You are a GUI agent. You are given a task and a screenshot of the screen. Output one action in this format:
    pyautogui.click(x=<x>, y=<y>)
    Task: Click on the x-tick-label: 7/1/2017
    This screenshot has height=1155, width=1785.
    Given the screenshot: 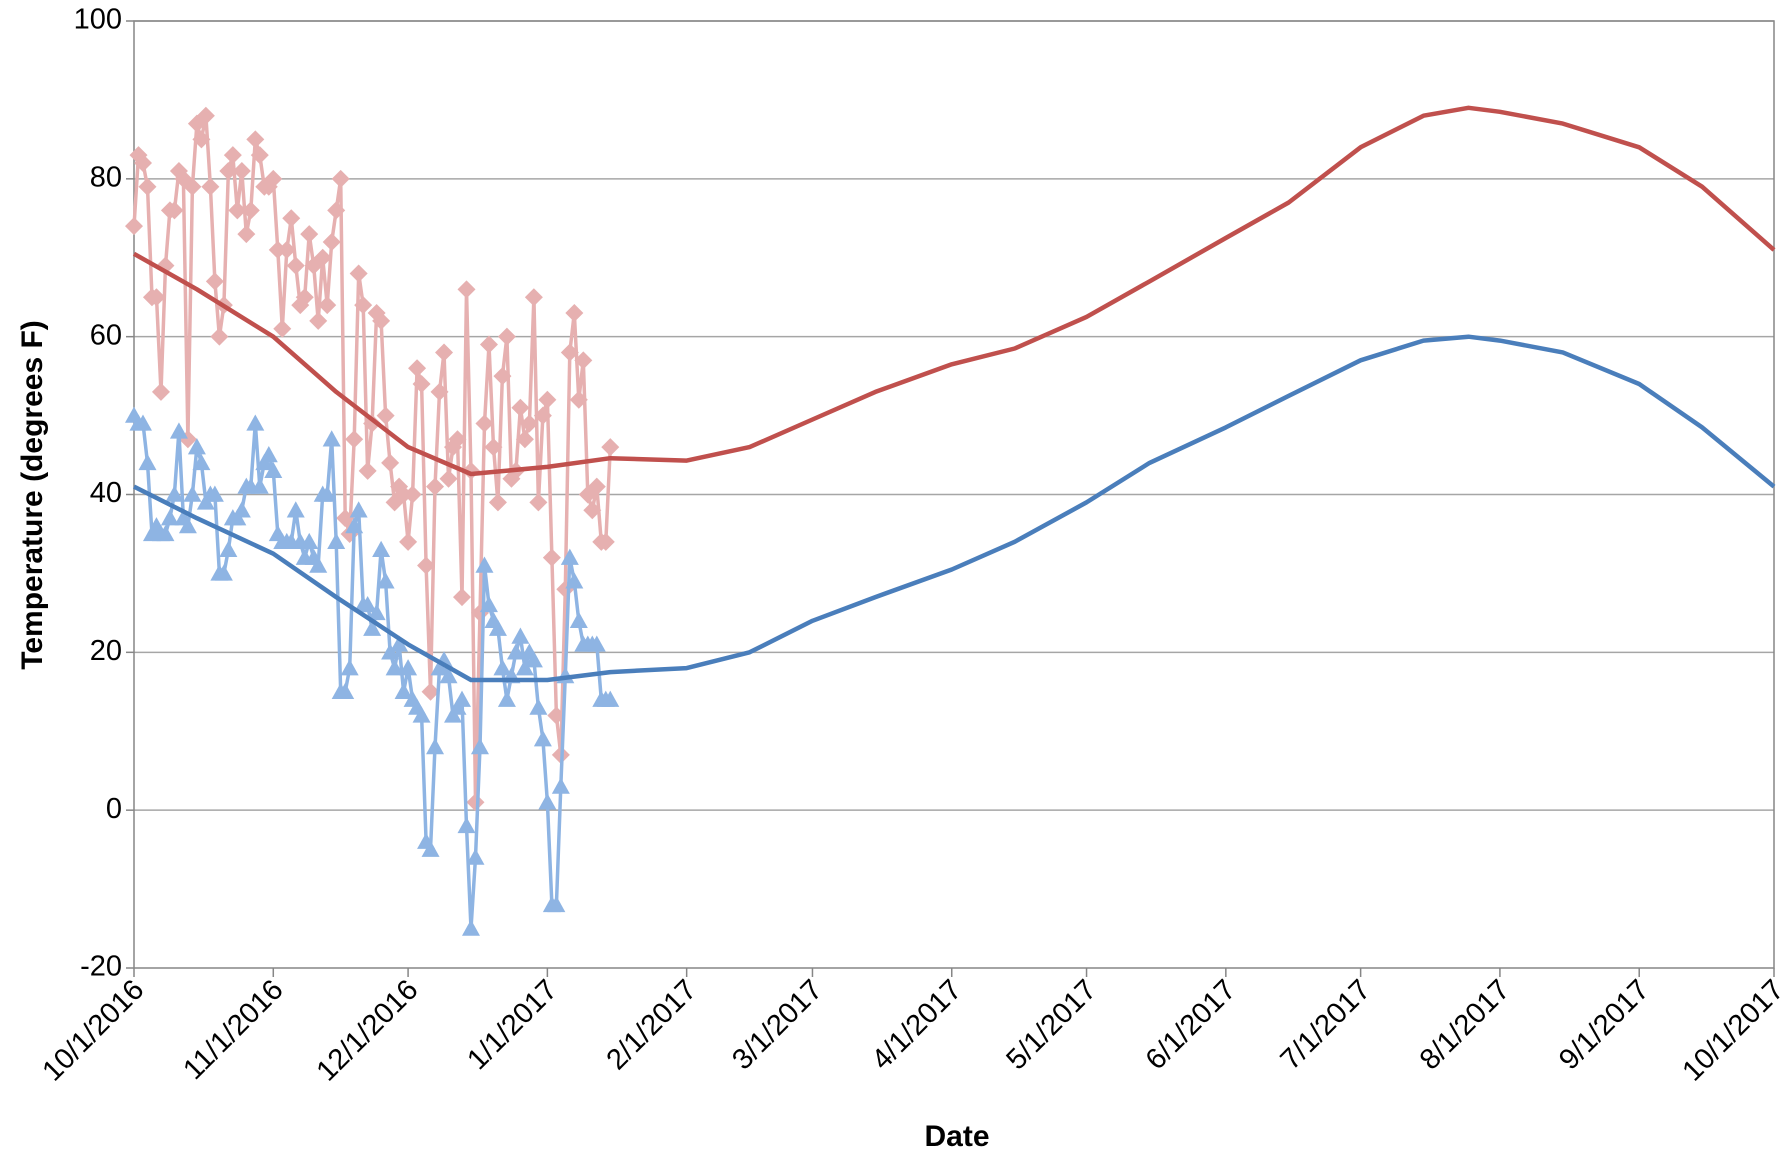 What is the action you would take?
    pyautogui.click(x=1326, y=1025)
    